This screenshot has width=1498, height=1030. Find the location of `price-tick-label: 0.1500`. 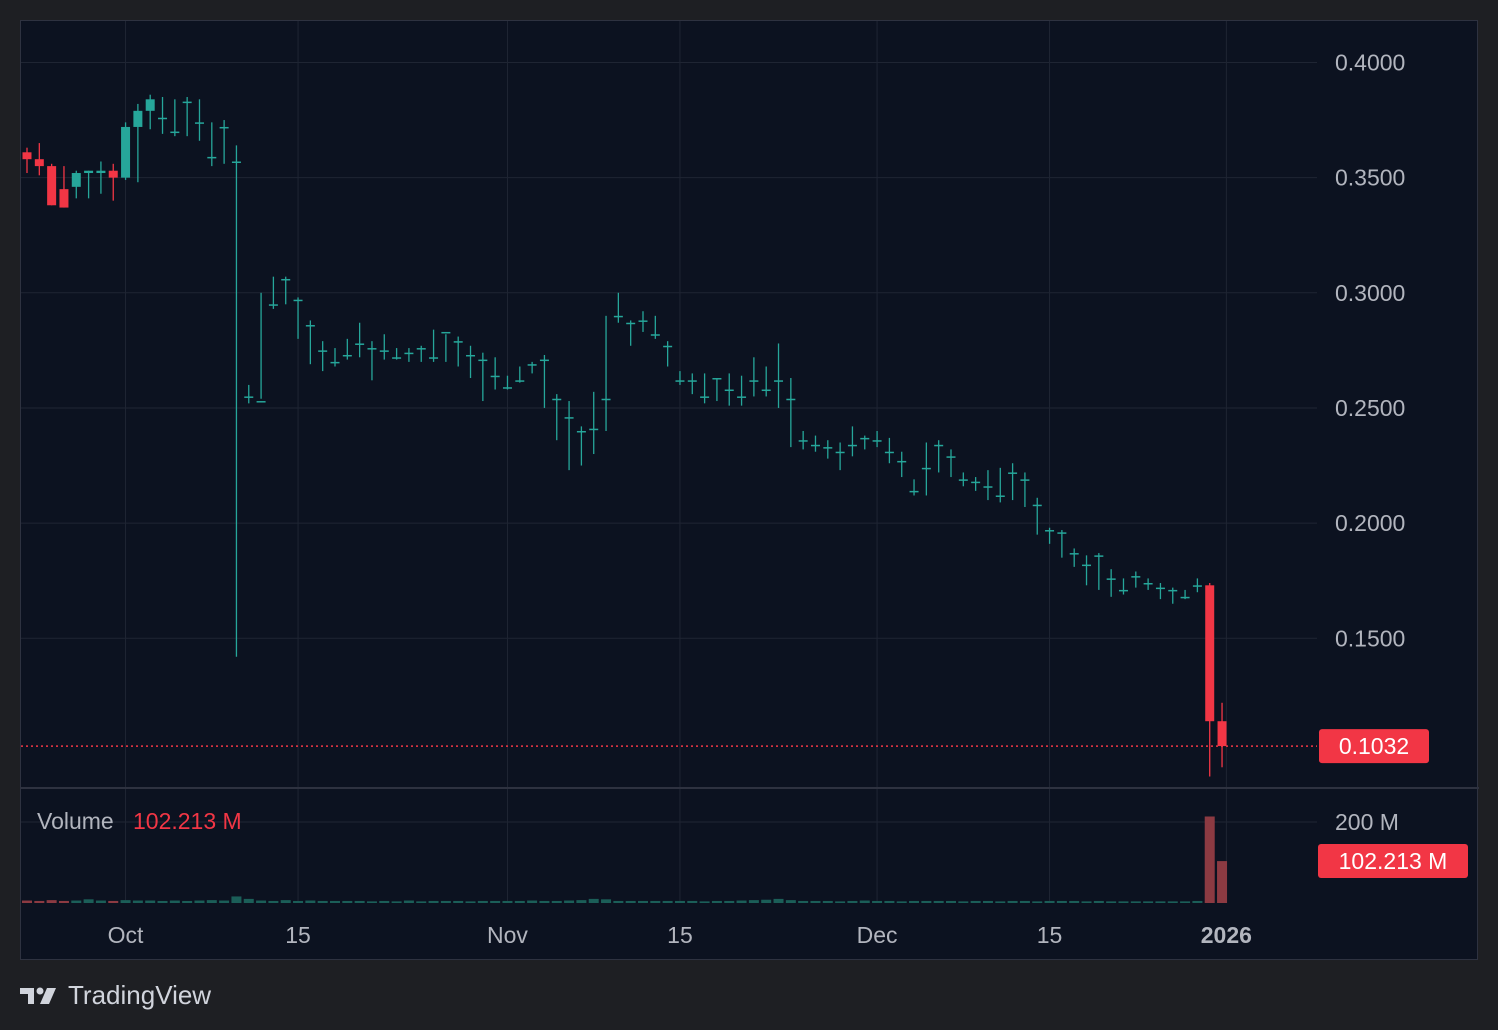

price-tick-label: 0.1500 is located at coordinates (1370, 638).